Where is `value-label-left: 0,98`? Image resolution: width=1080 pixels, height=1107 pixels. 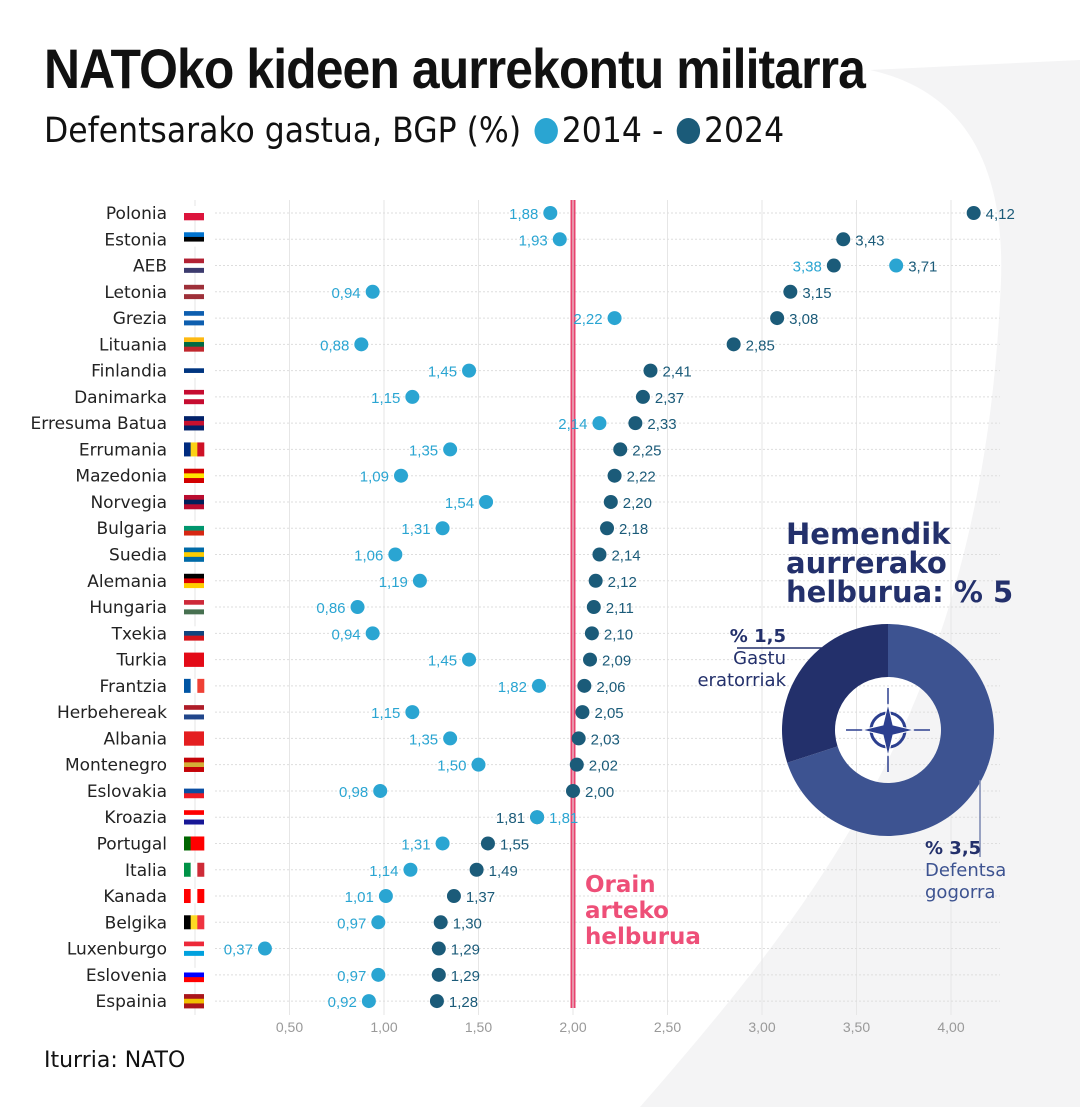 value-label-left: 0,98 is located at coordinates (353, 792).